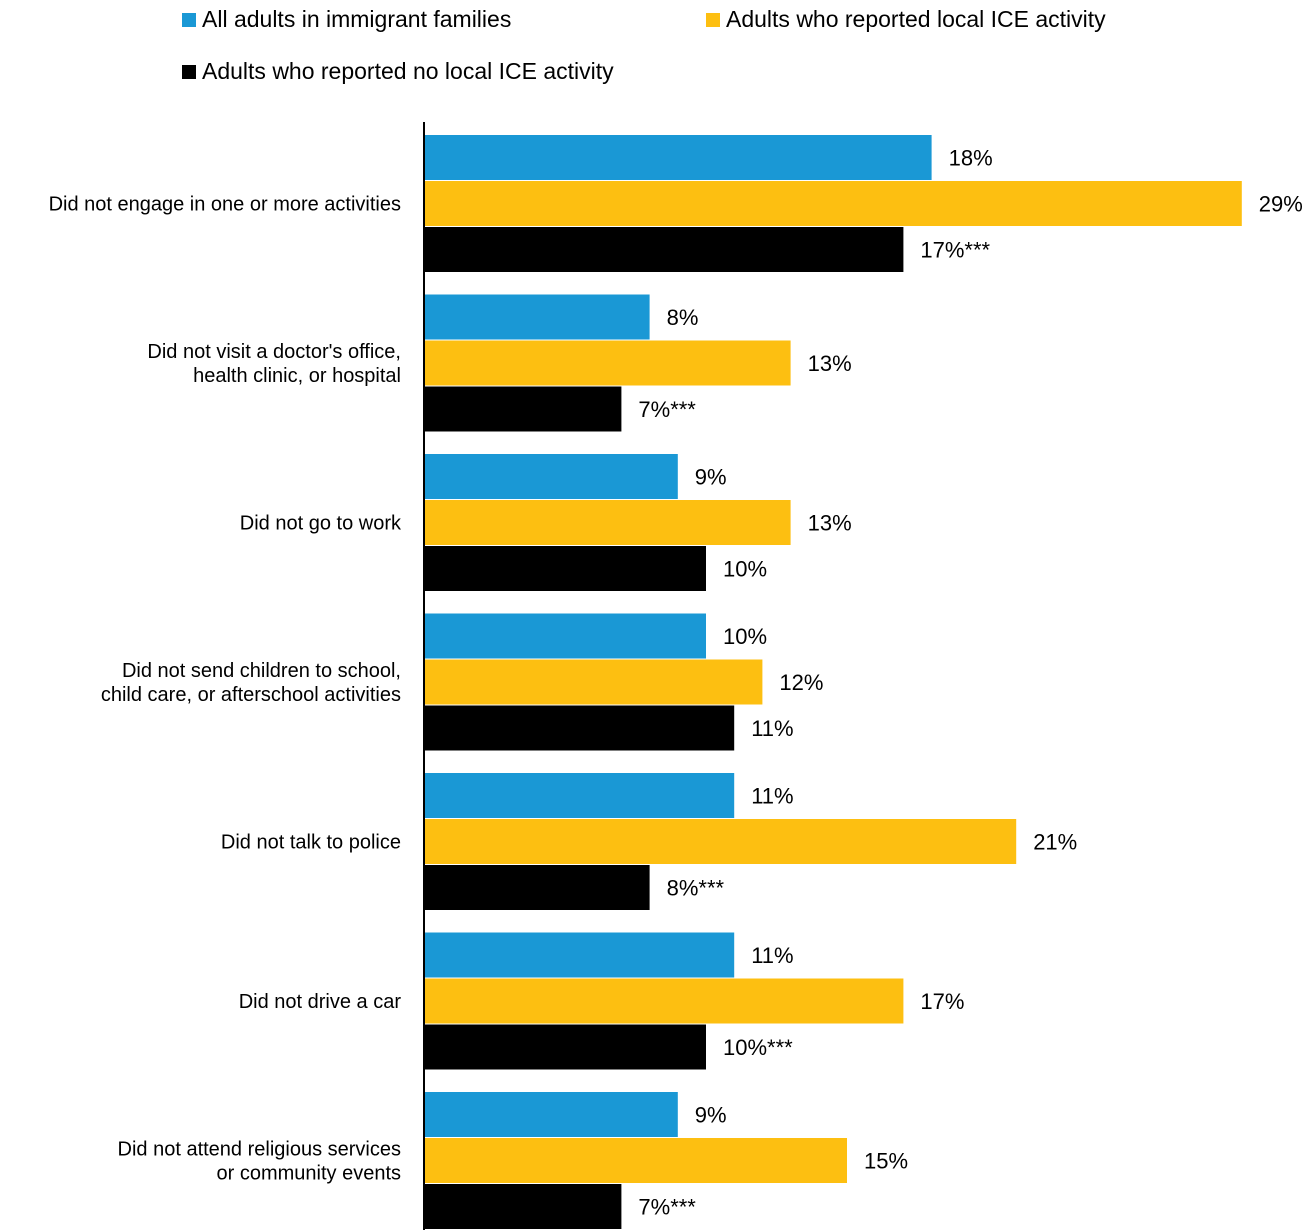 This screenshot has height=1230, width=1316. What do you see at coordinates (683, 317) in the screenshot?
I see `data-label: 8%` at bounding box center [683, 317].